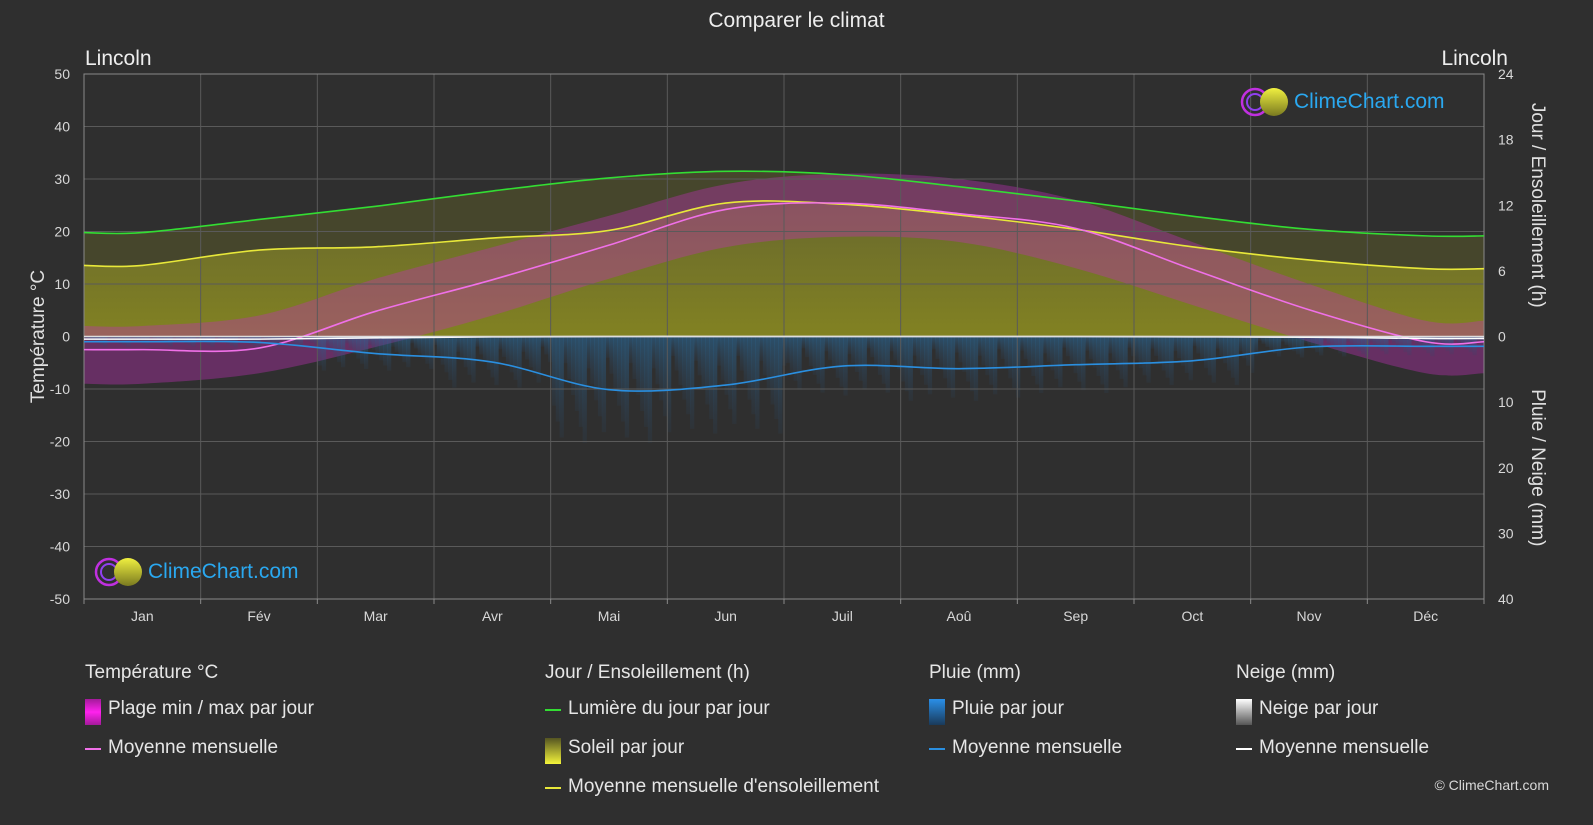 This screenshot has width=1593, height=825. I want to click on brand-logo-top: ClimeChart.com, so click(1342, 102).